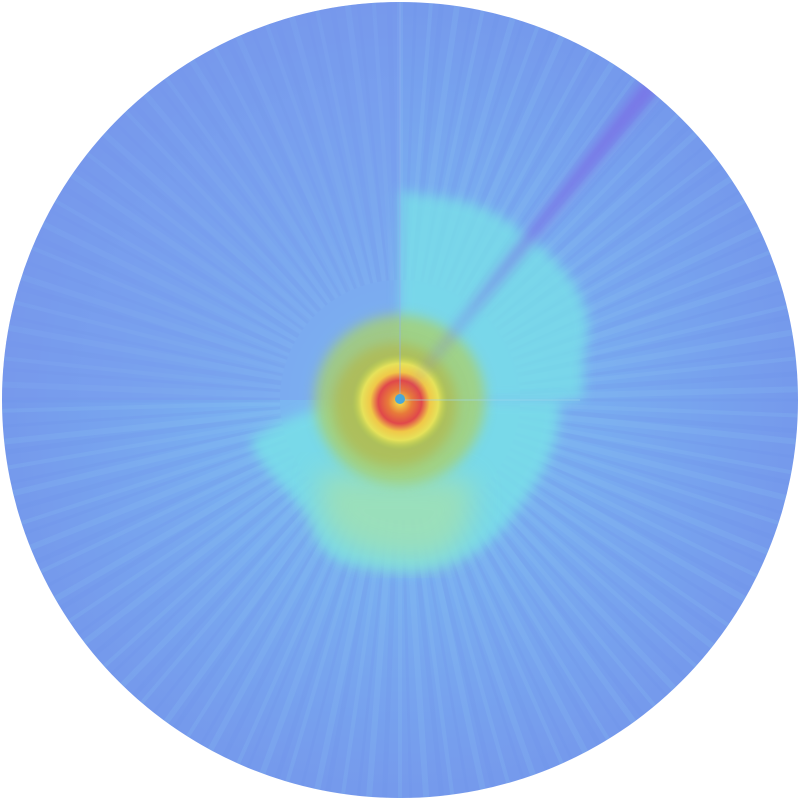 The height and width of the screenshot is (800, 800). I want to click on blocked-beam, so click(530, 240).